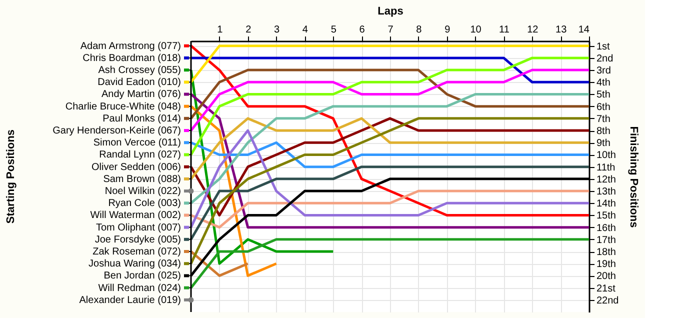  What do you see at coordinates (606, 228) in the screenshot?
I see `y-tick-label: 16th` at bounding box center [606, 228].